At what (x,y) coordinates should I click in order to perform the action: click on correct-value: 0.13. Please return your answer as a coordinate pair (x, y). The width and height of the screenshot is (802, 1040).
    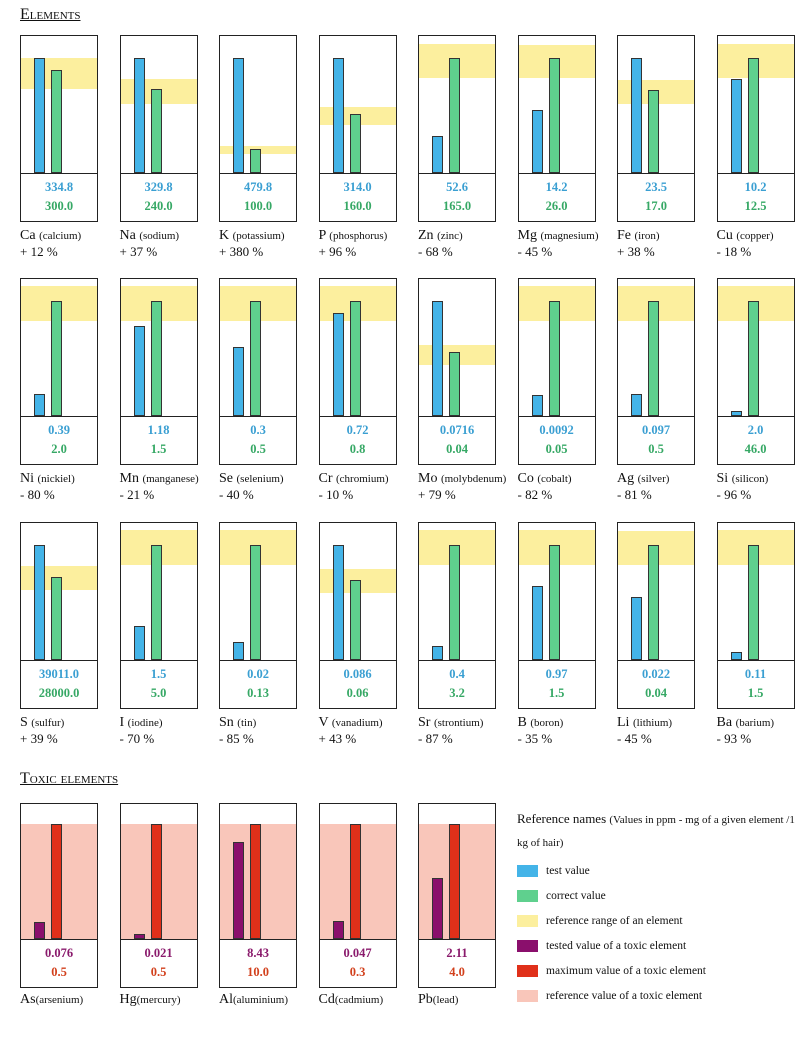
    Looking at the image, I should click on (258, 693).